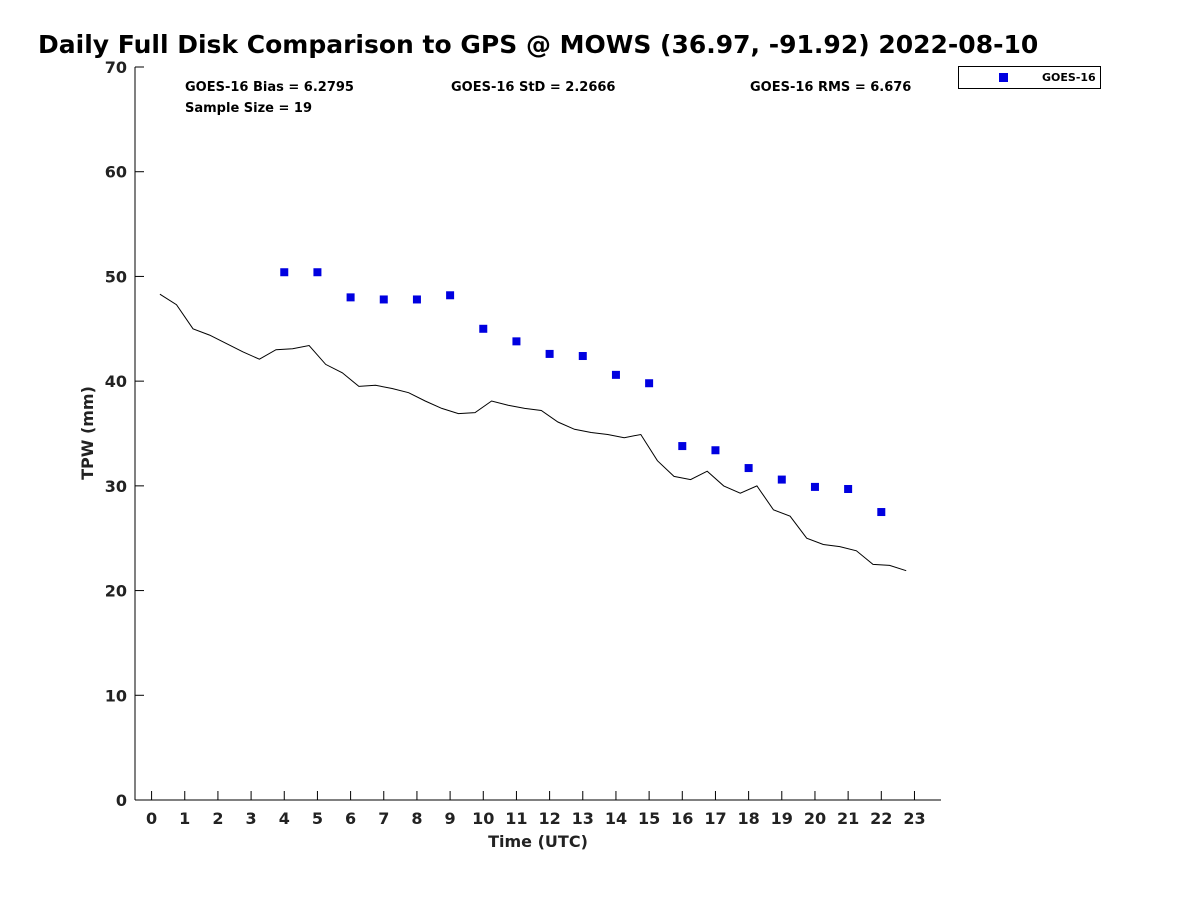  What do you see at coordinates (116, 172) in the screenshot?
I see `y-tick-label: 60` at bounding box center [116, 172].